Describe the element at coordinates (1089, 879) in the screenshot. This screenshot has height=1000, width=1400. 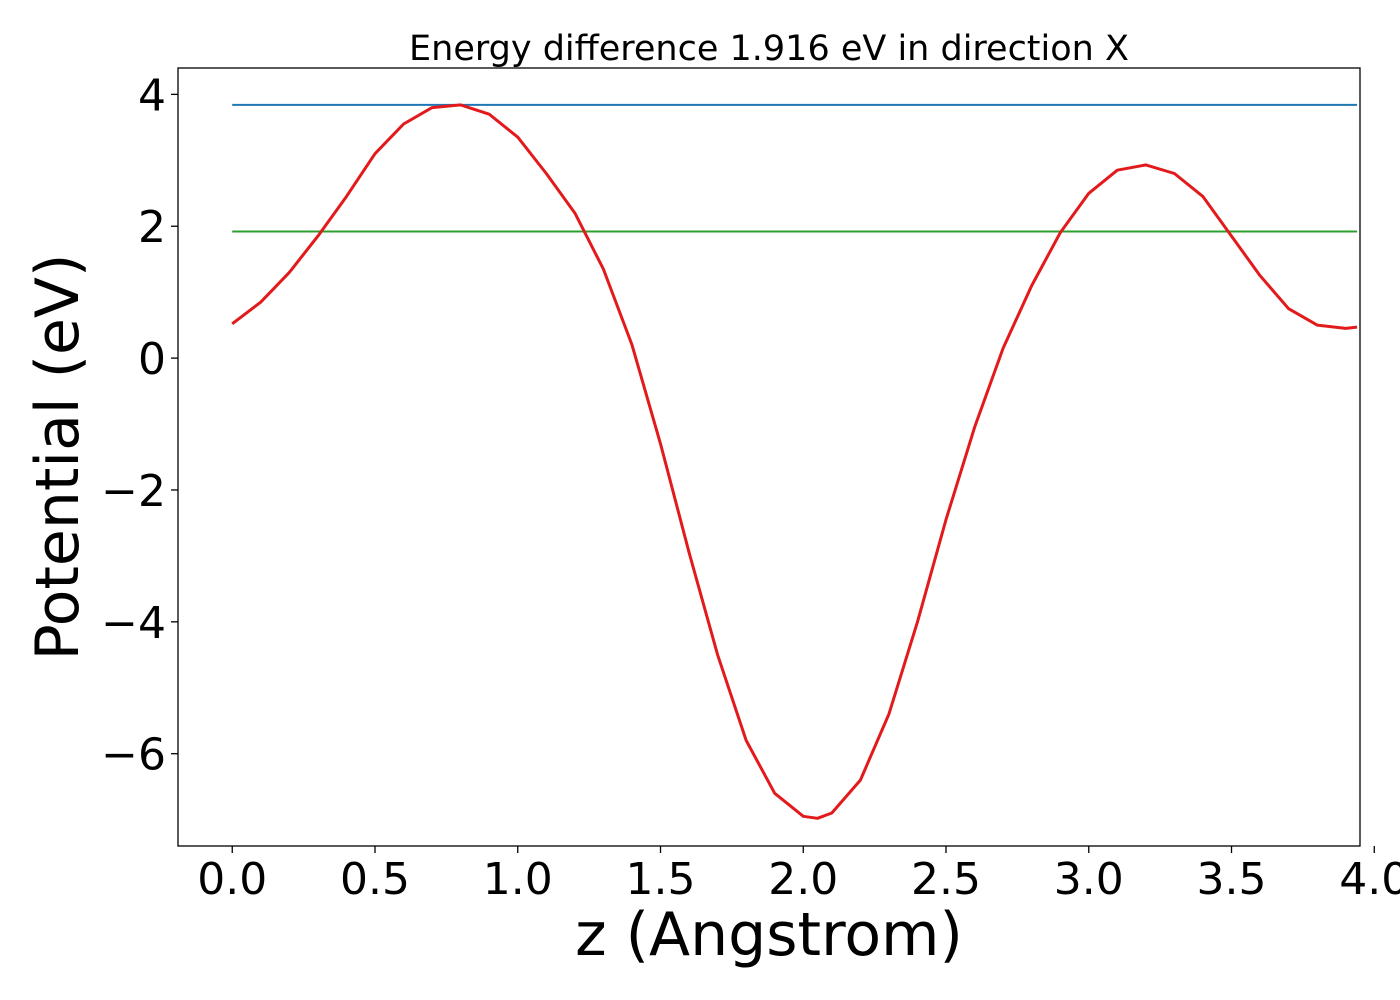
I see `x-tick-label: 3.0` at that location.